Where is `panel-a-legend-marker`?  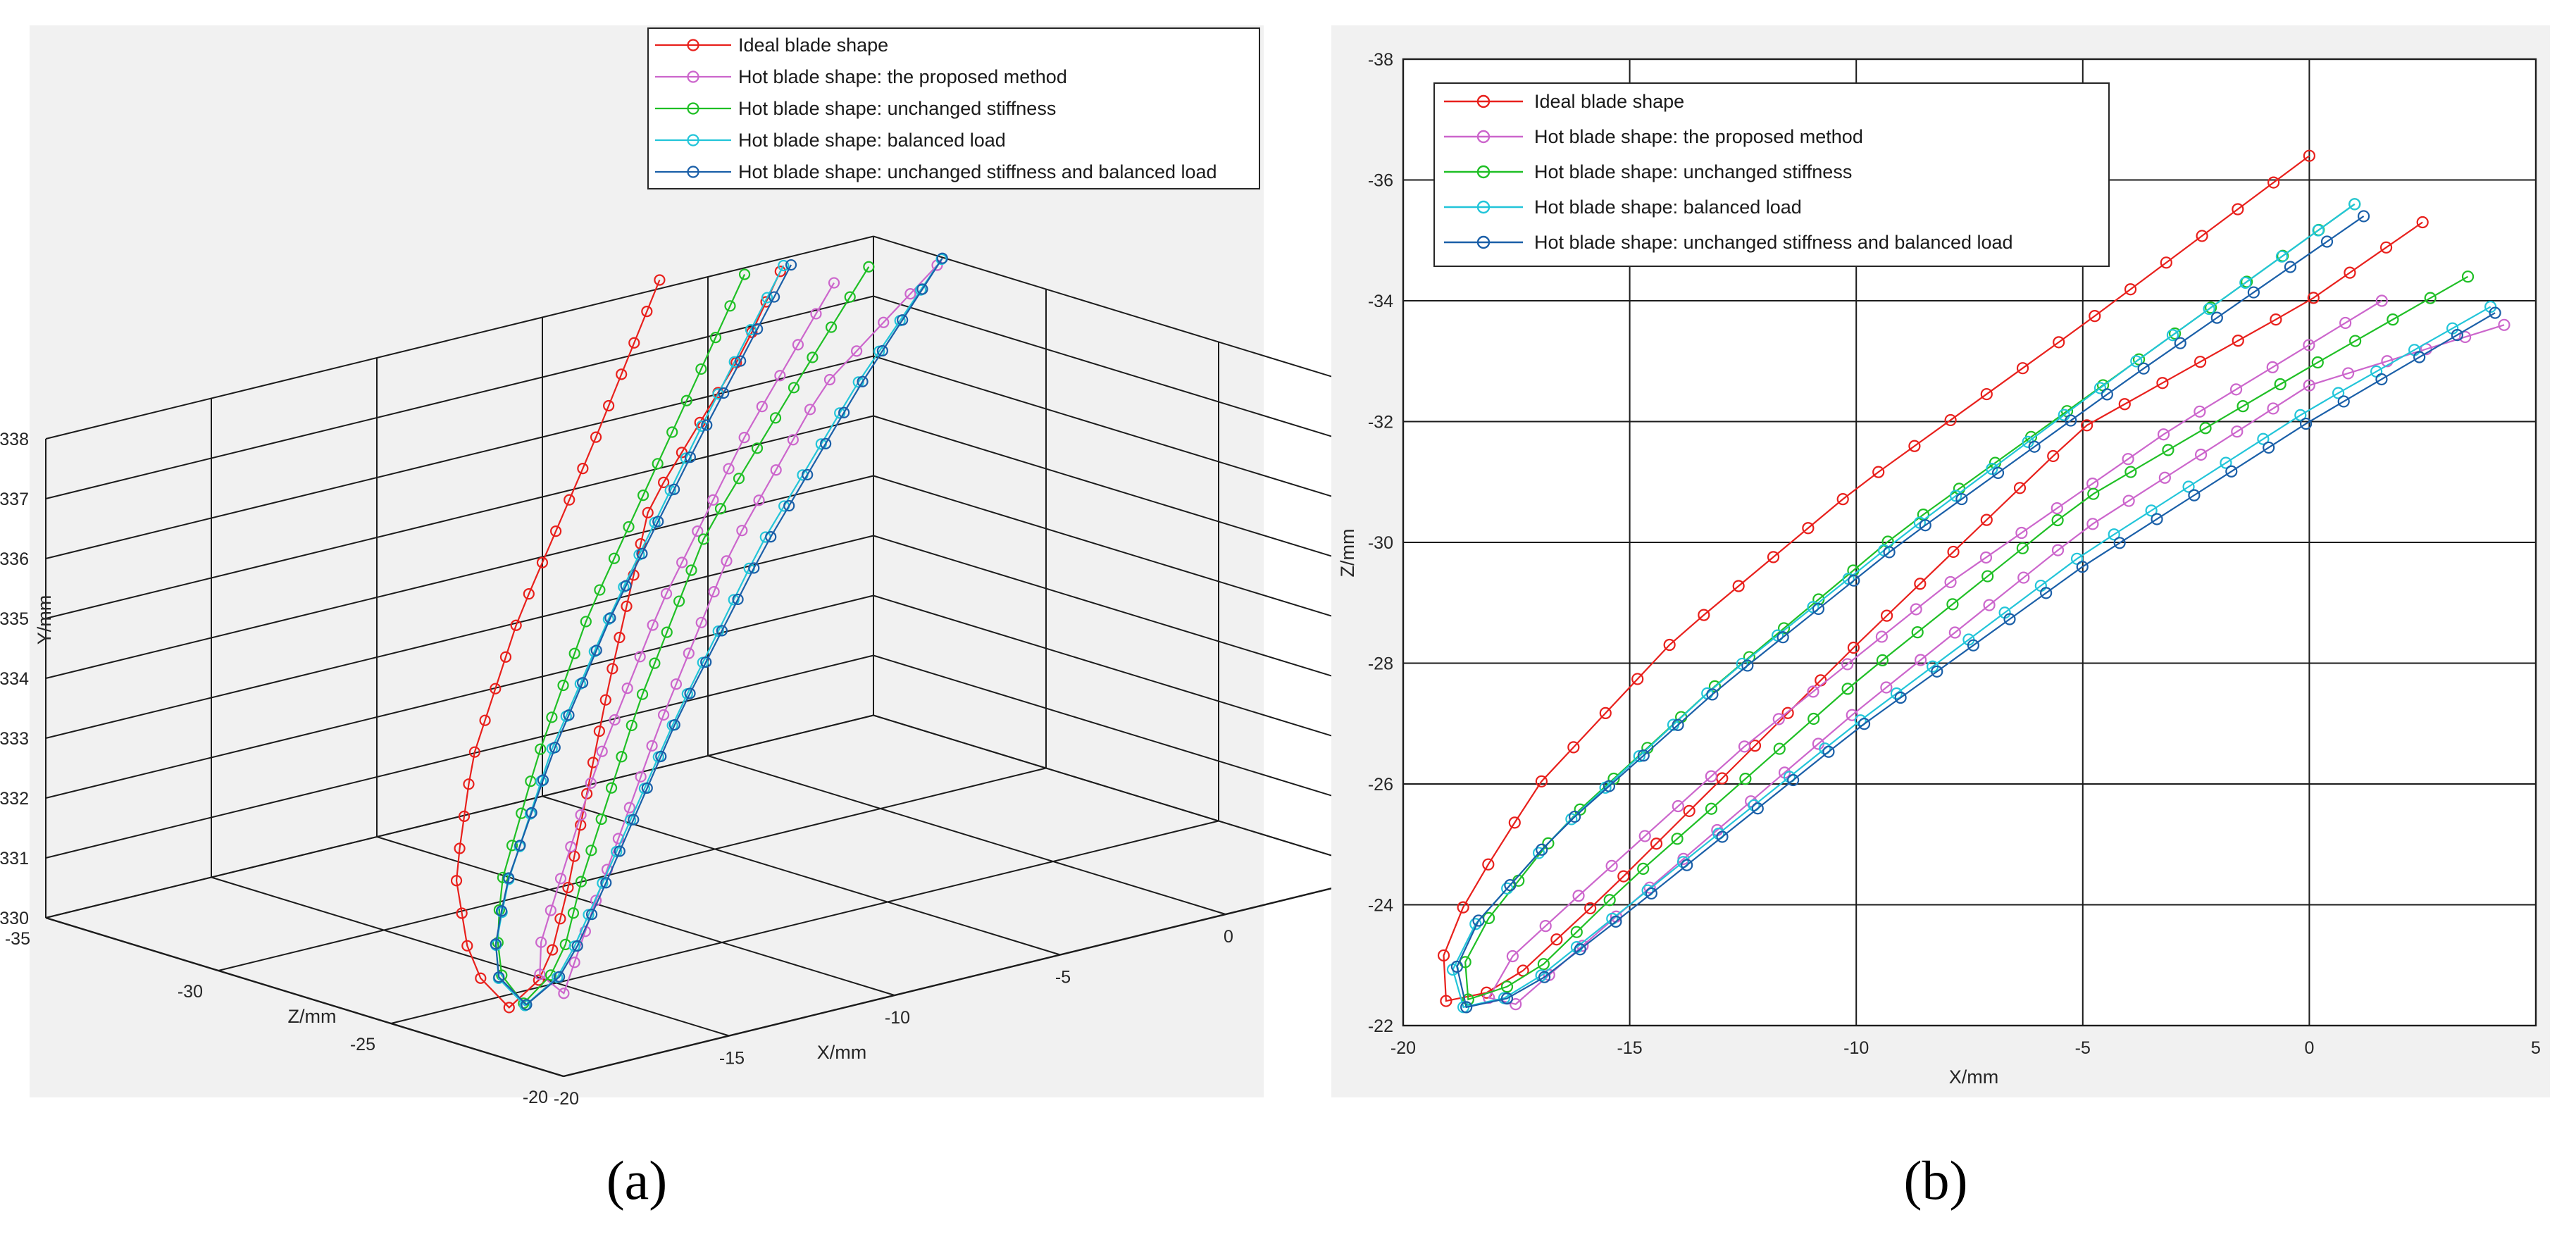 panel-a-legend-marker is located at coordinates (693, 76).